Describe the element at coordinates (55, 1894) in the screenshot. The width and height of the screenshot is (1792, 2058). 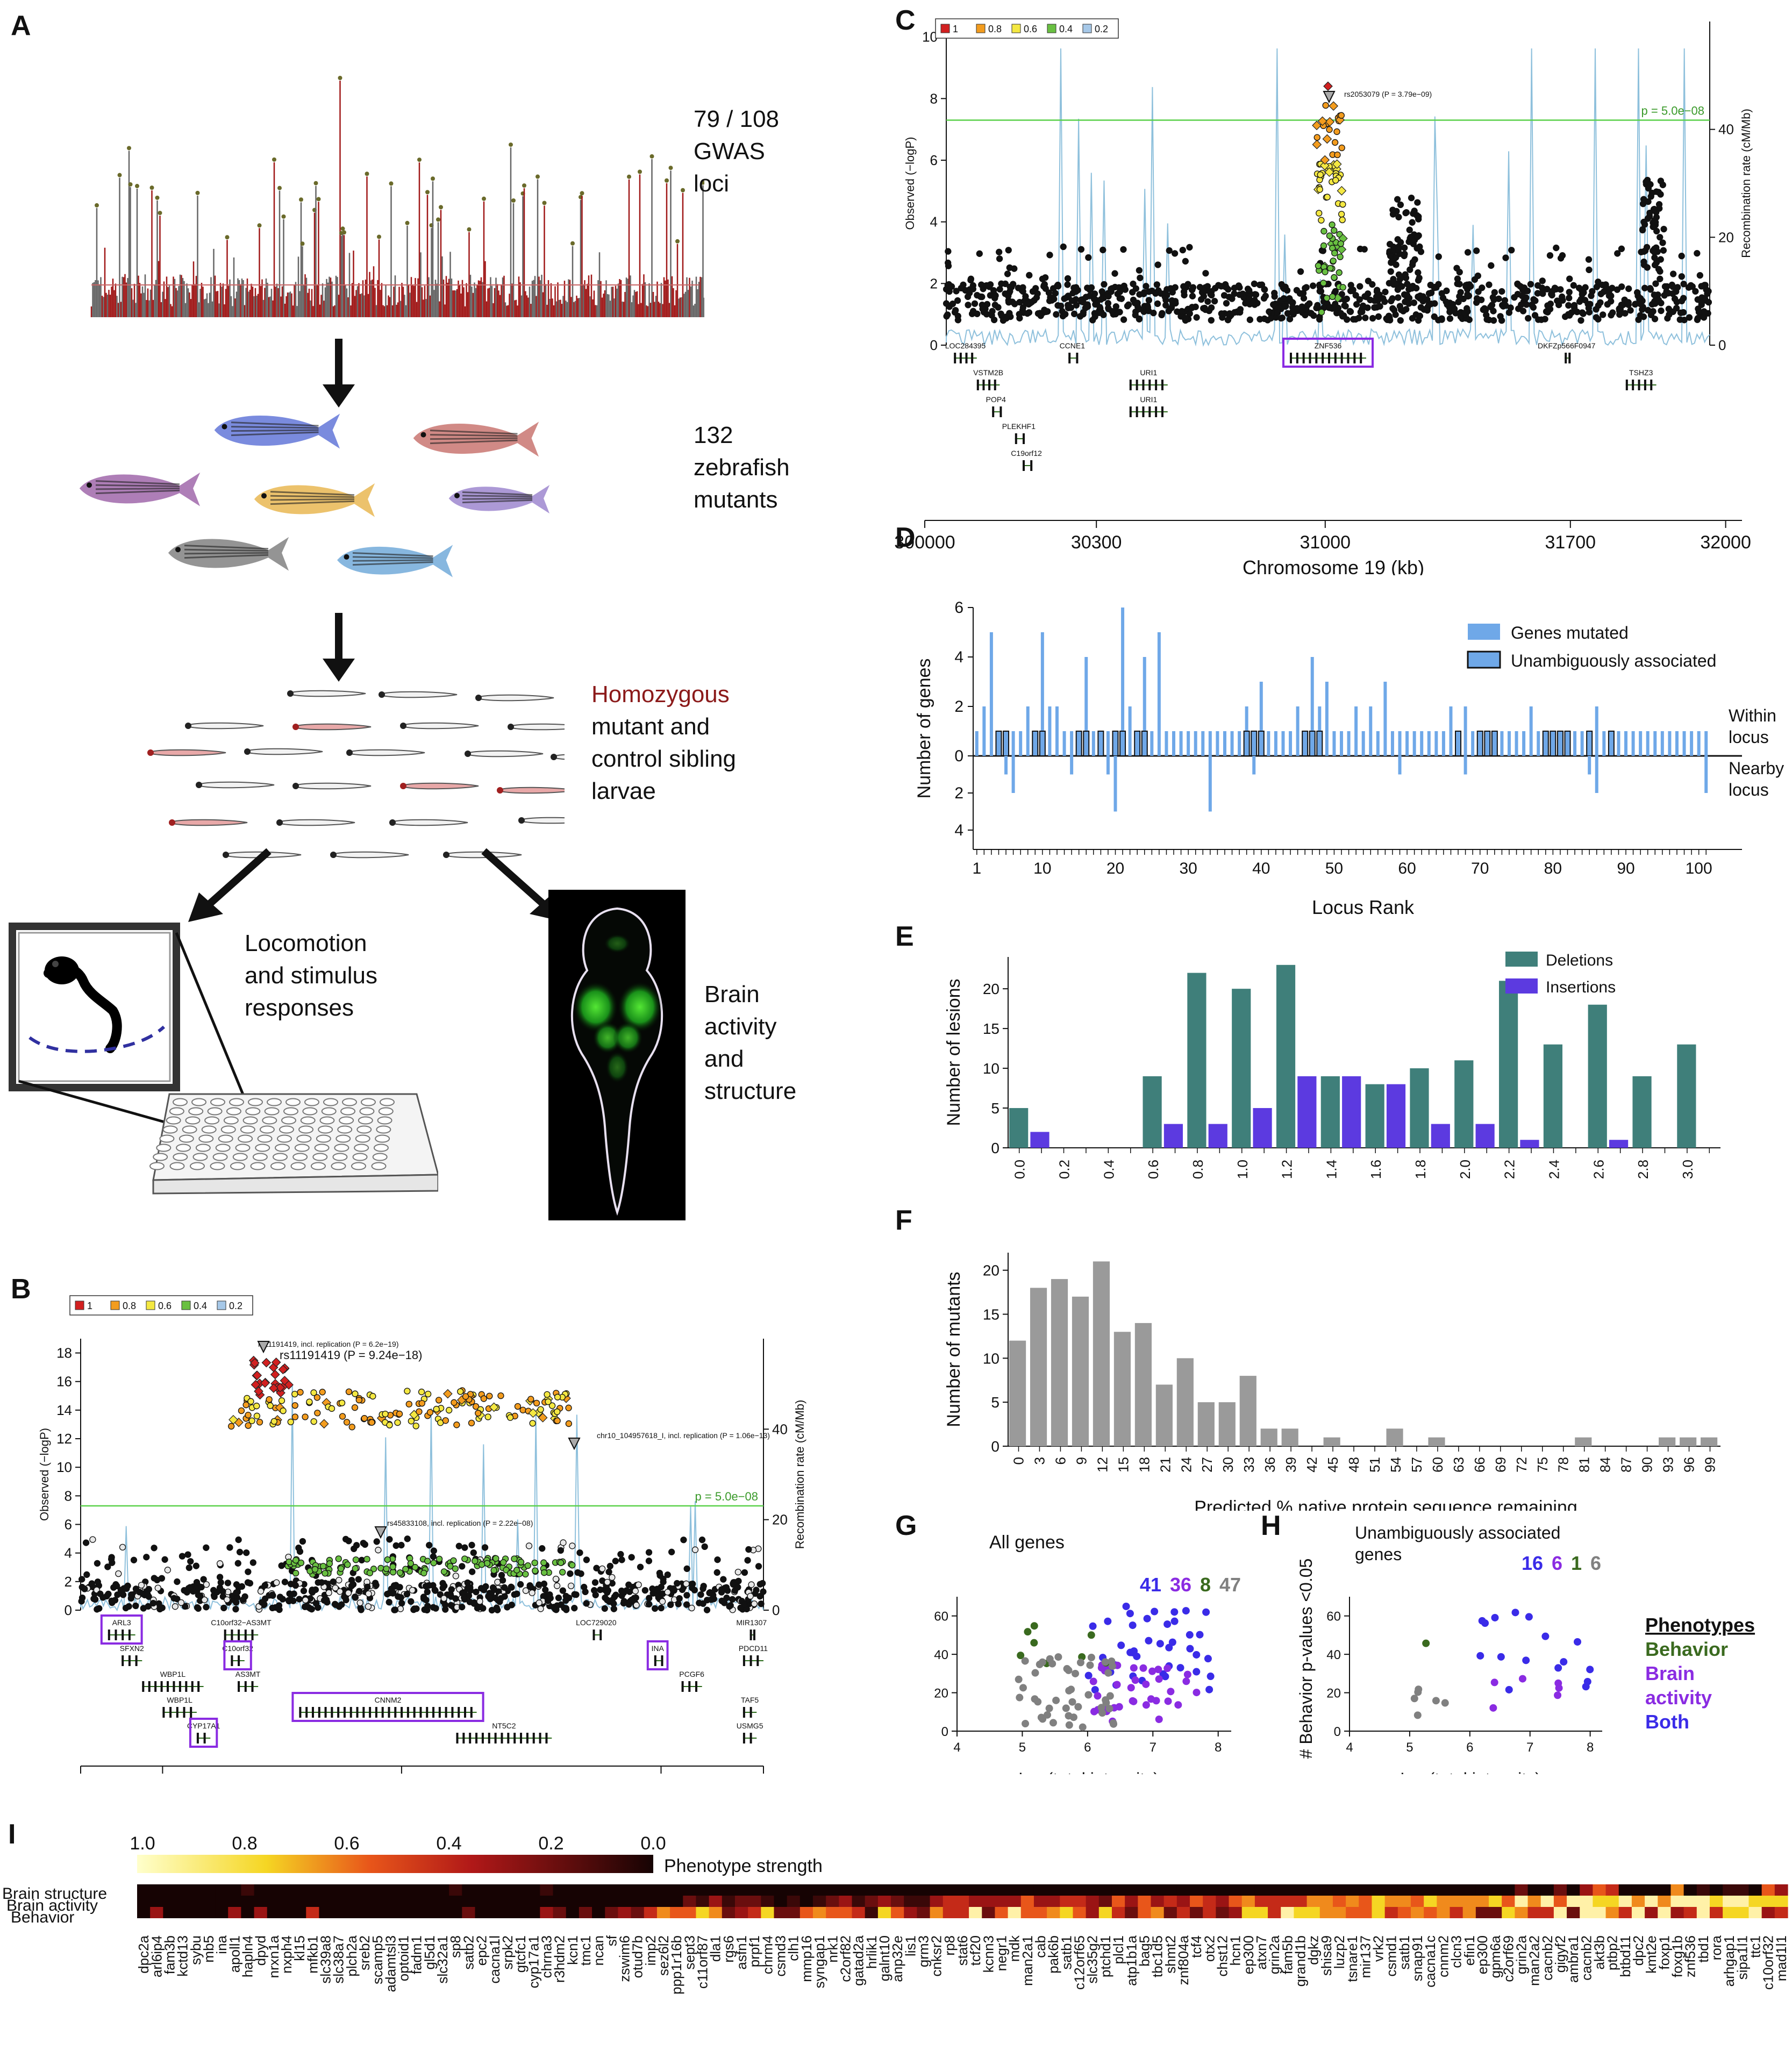
I see `heatmap-row-label: Brain structure` at that location.